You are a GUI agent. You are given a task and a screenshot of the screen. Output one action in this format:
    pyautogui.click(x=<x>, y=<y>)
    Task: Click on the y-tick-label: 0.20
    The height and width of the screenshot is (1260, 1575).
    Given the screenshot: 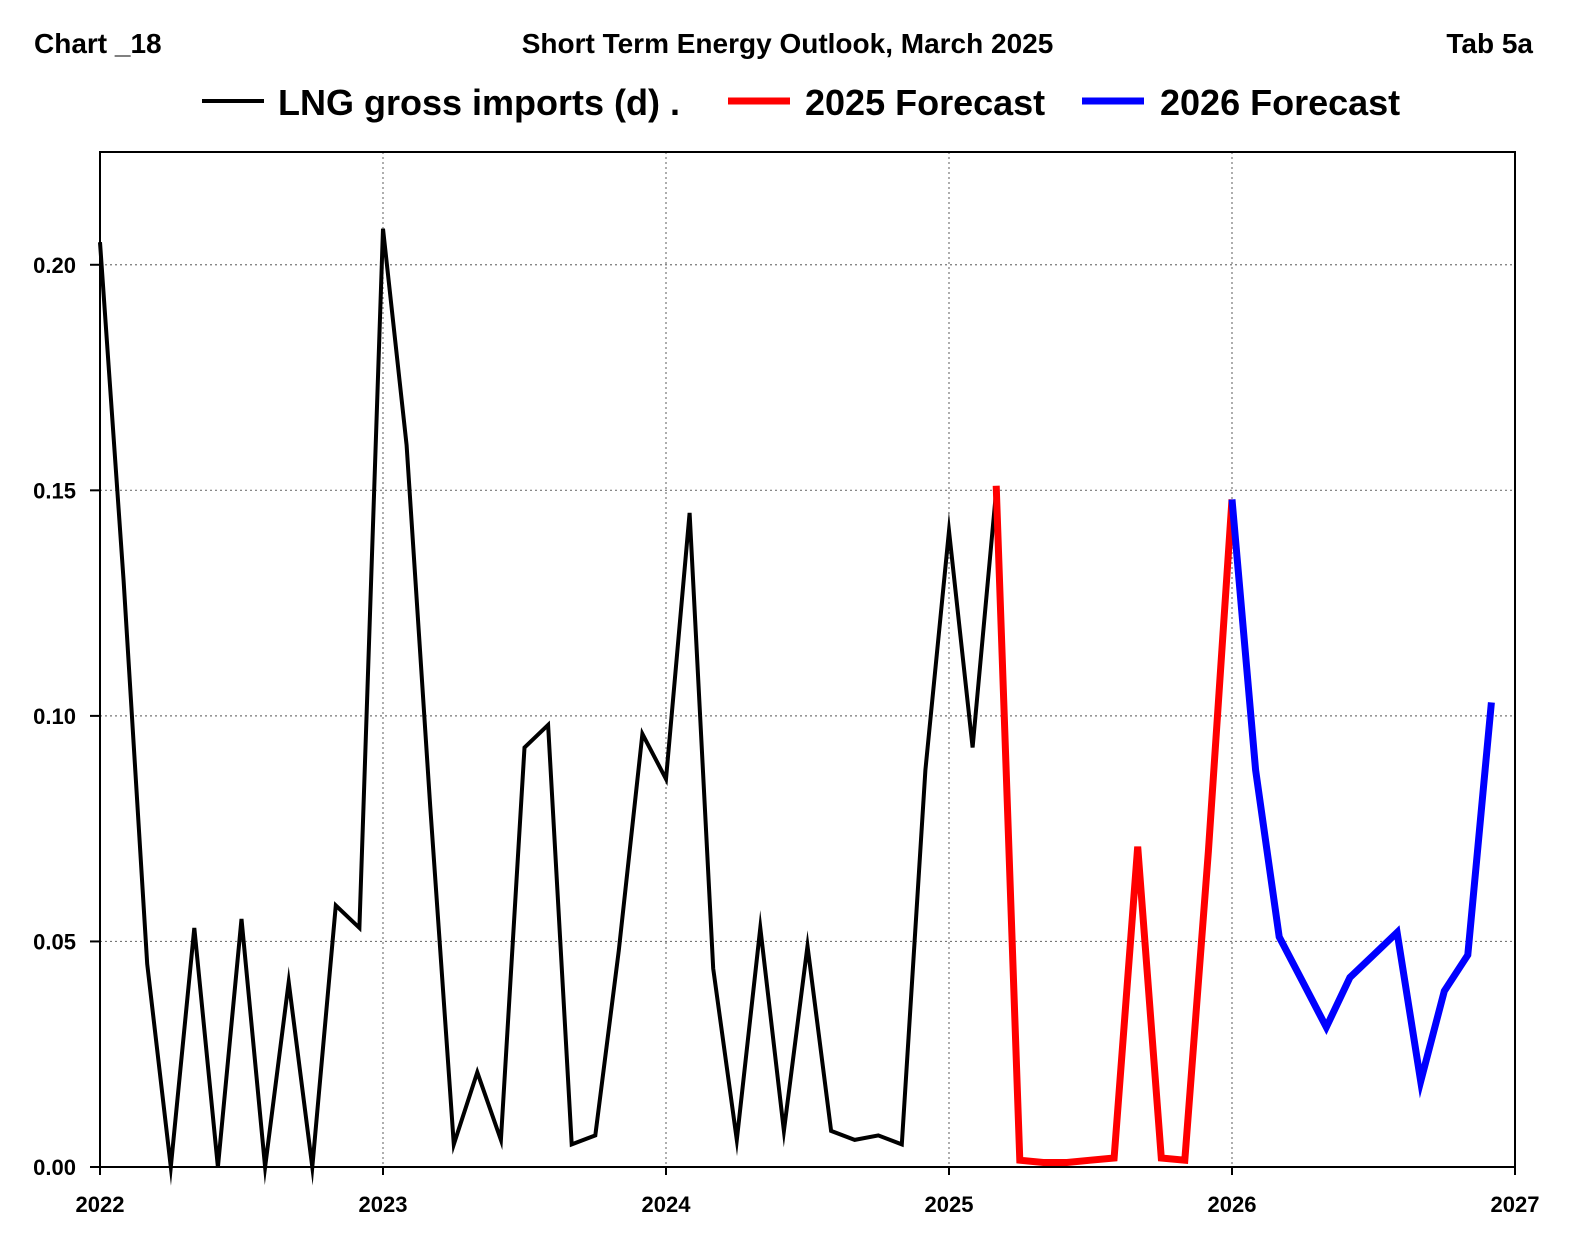 What is the action you would take?
    pyautogui.click(x=54, y=265)
    